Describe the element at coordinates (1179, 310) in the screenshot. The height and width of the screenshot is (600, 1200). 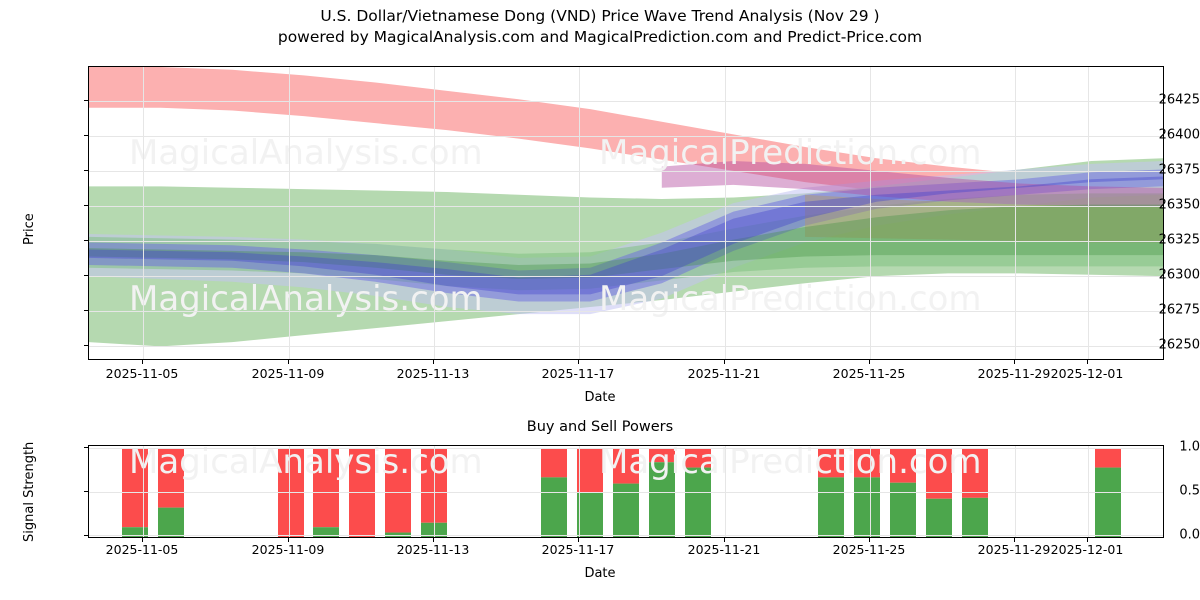
I see `y-tick-label: 26275` at that location.